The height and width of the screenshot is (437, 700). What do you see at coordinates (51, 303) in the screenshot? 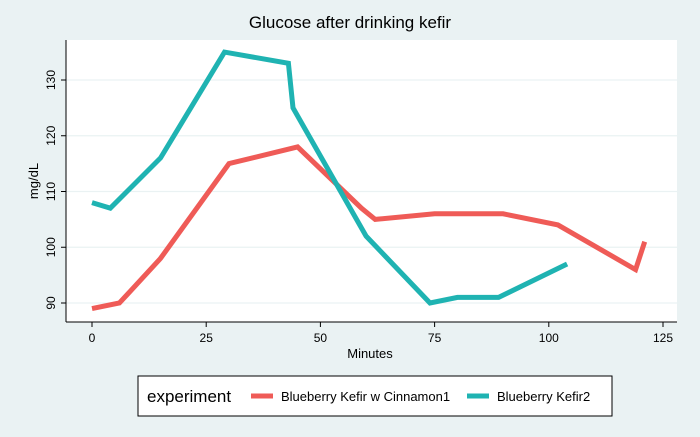
I see `y-tick-label-90: 90` at bounding box center [51, 303].